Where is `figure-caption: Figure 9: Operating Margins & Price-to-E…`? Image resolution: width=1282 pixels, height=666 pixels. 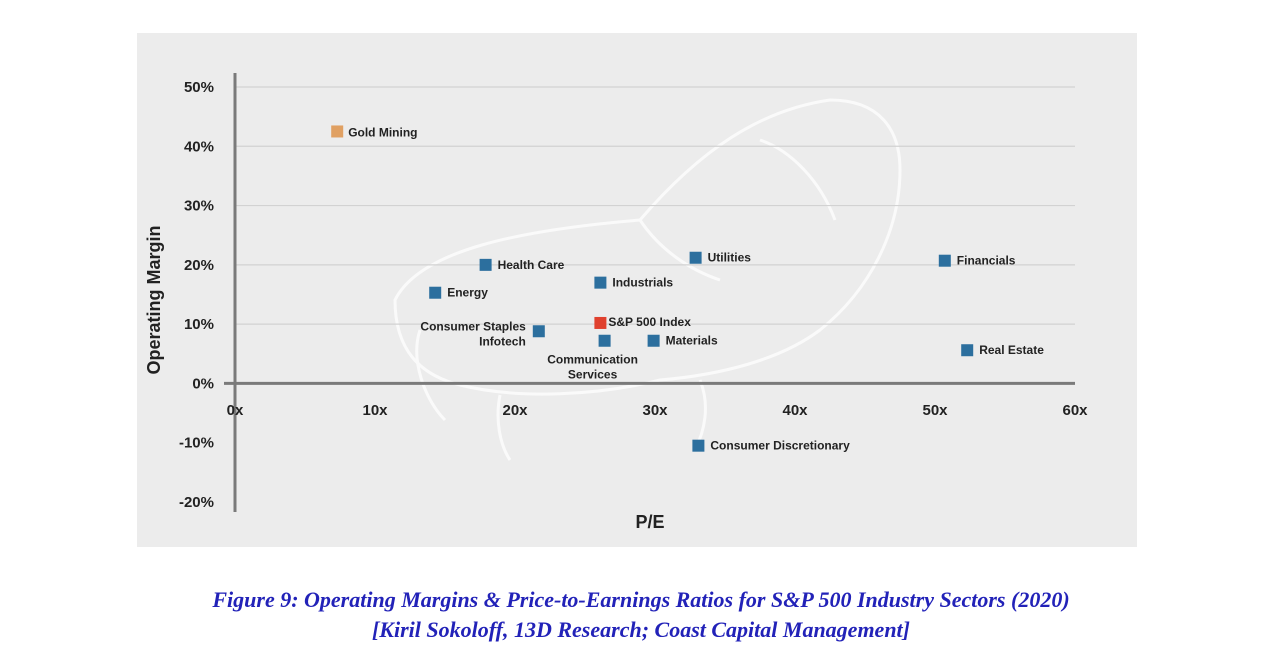 figure-caption: Figure 9: Operating Margins & Price-to-E… is located at coordinates (641, 615).